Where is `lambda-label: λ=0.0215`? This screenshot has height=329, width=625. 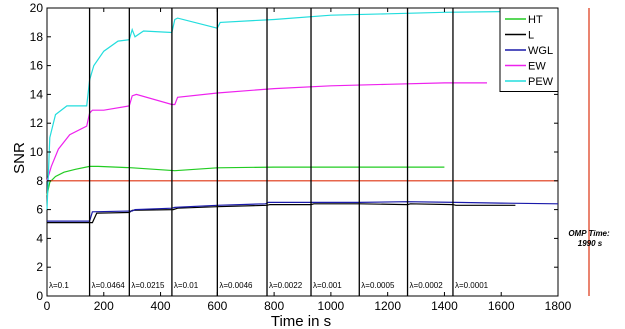
lambda-label: λ=0.0215 is located at coordinates (148, 285).